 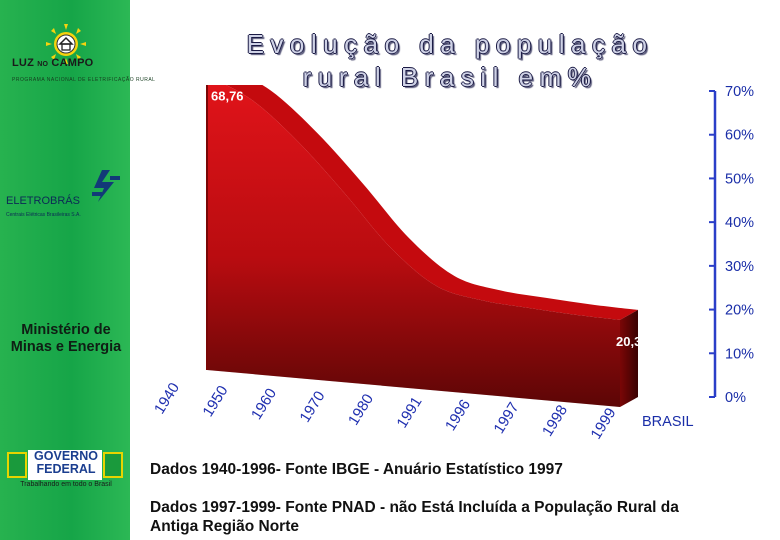 What do you see at coordinates (227, 95) in the screenshot?
I see `data-label-first: 68,76` at bounding box center [227, 95].